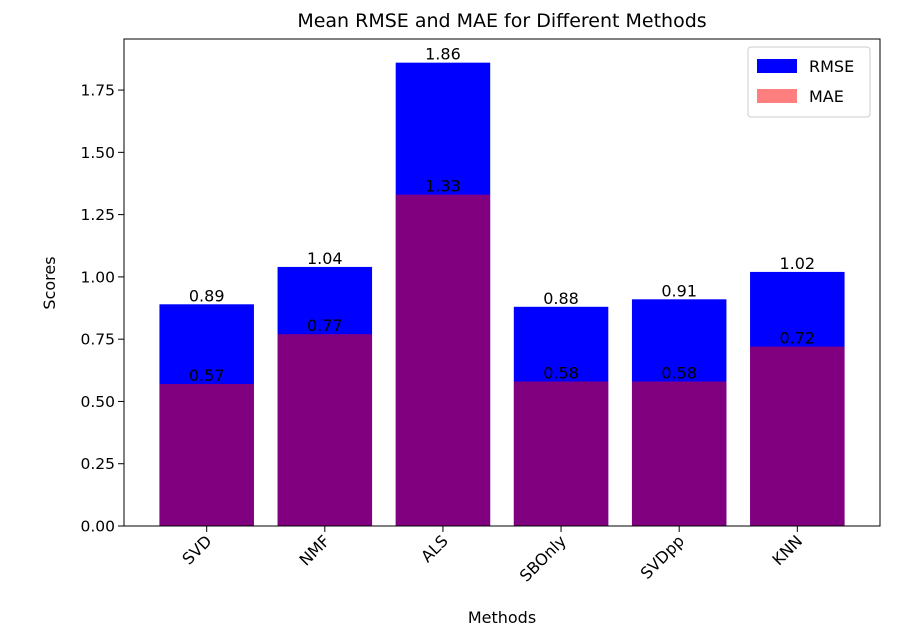  I want to click on y-axis: 0.00 0.25 0.50 0.75 1.00 1.25 1.50 1.75, so click(102, 309).